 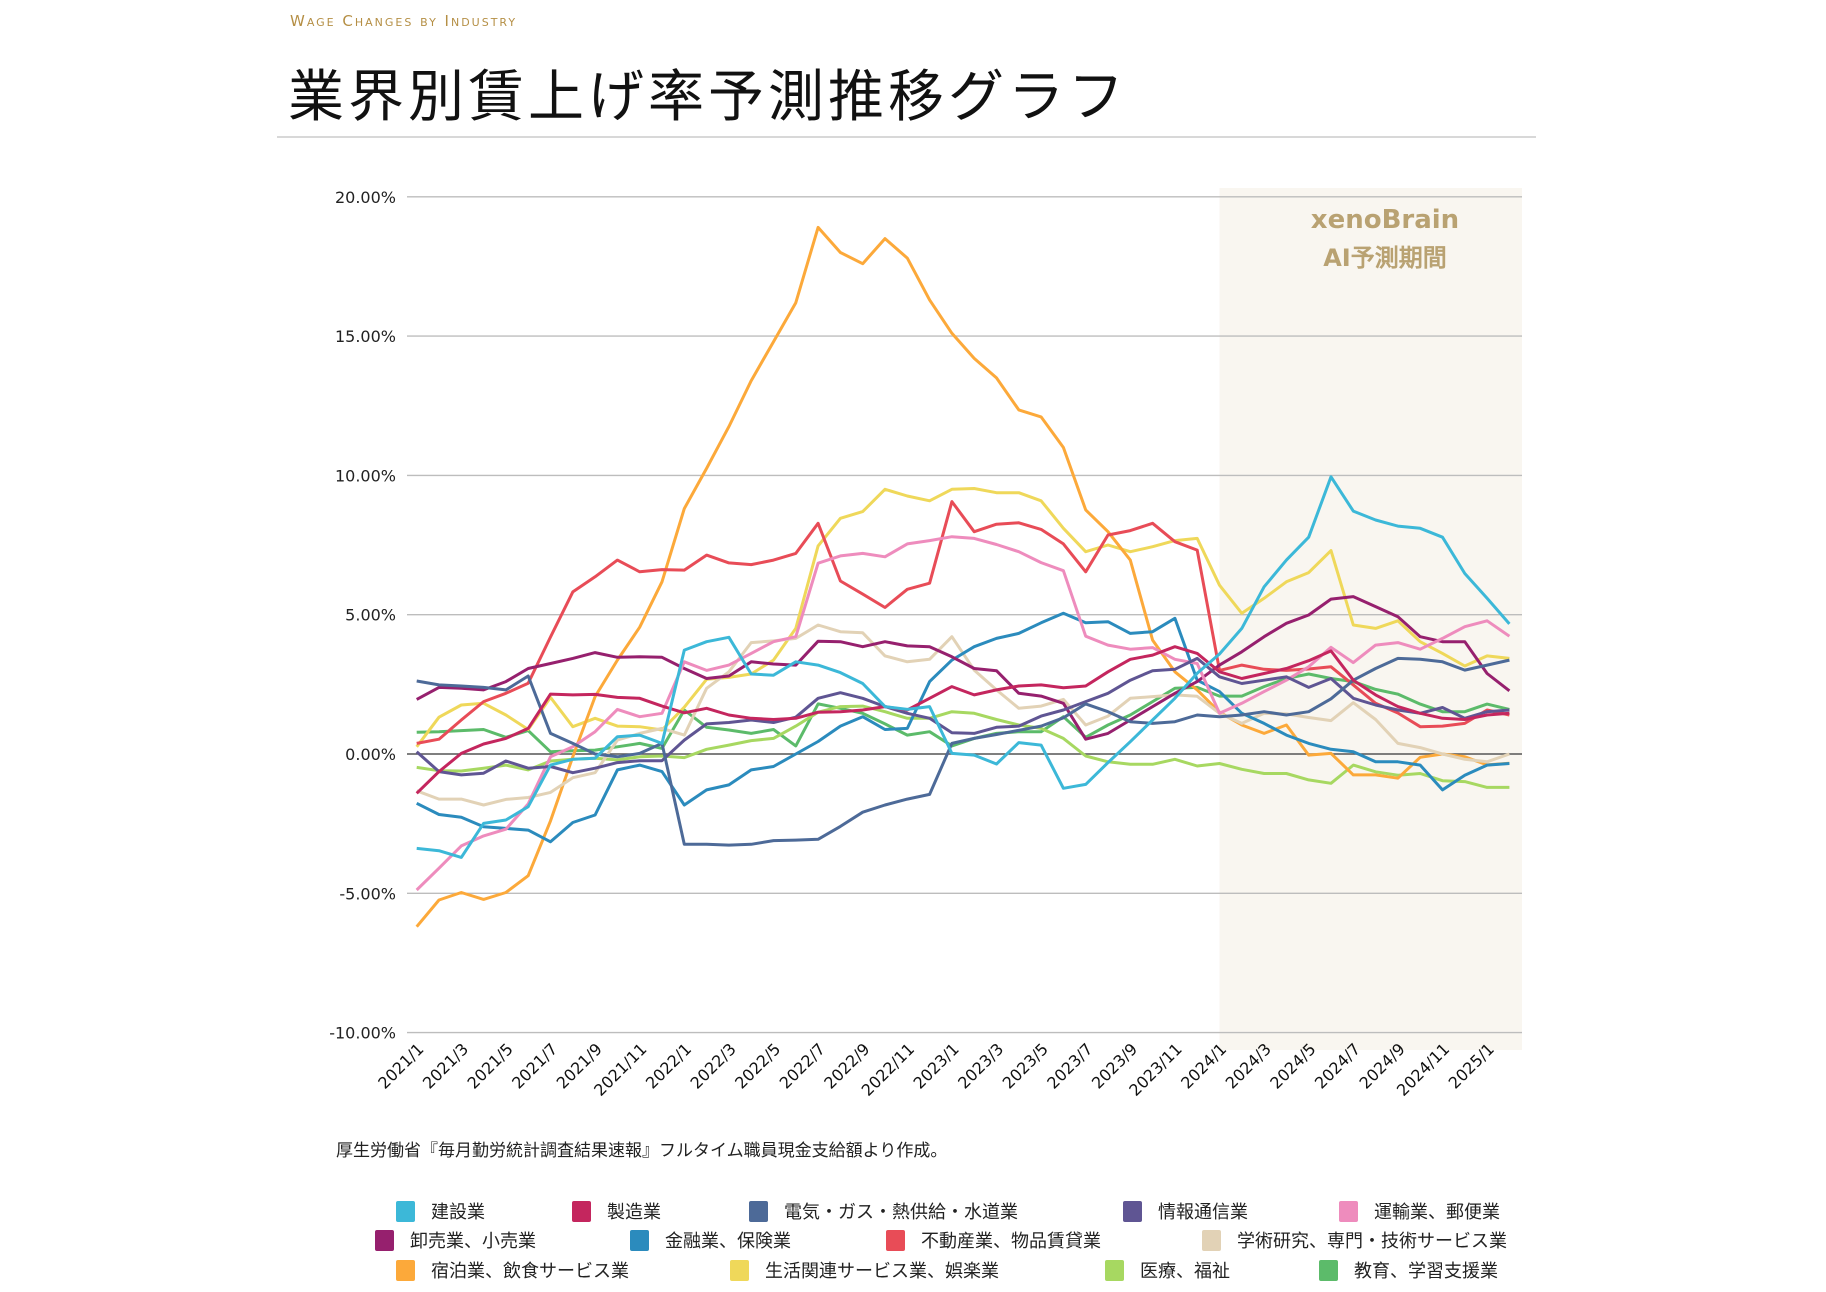 What do you see at coordinates (1185, 1271) in the screenshot?
I see `legend-label: 医療、福祉` at bounding box center [1185, 1271].